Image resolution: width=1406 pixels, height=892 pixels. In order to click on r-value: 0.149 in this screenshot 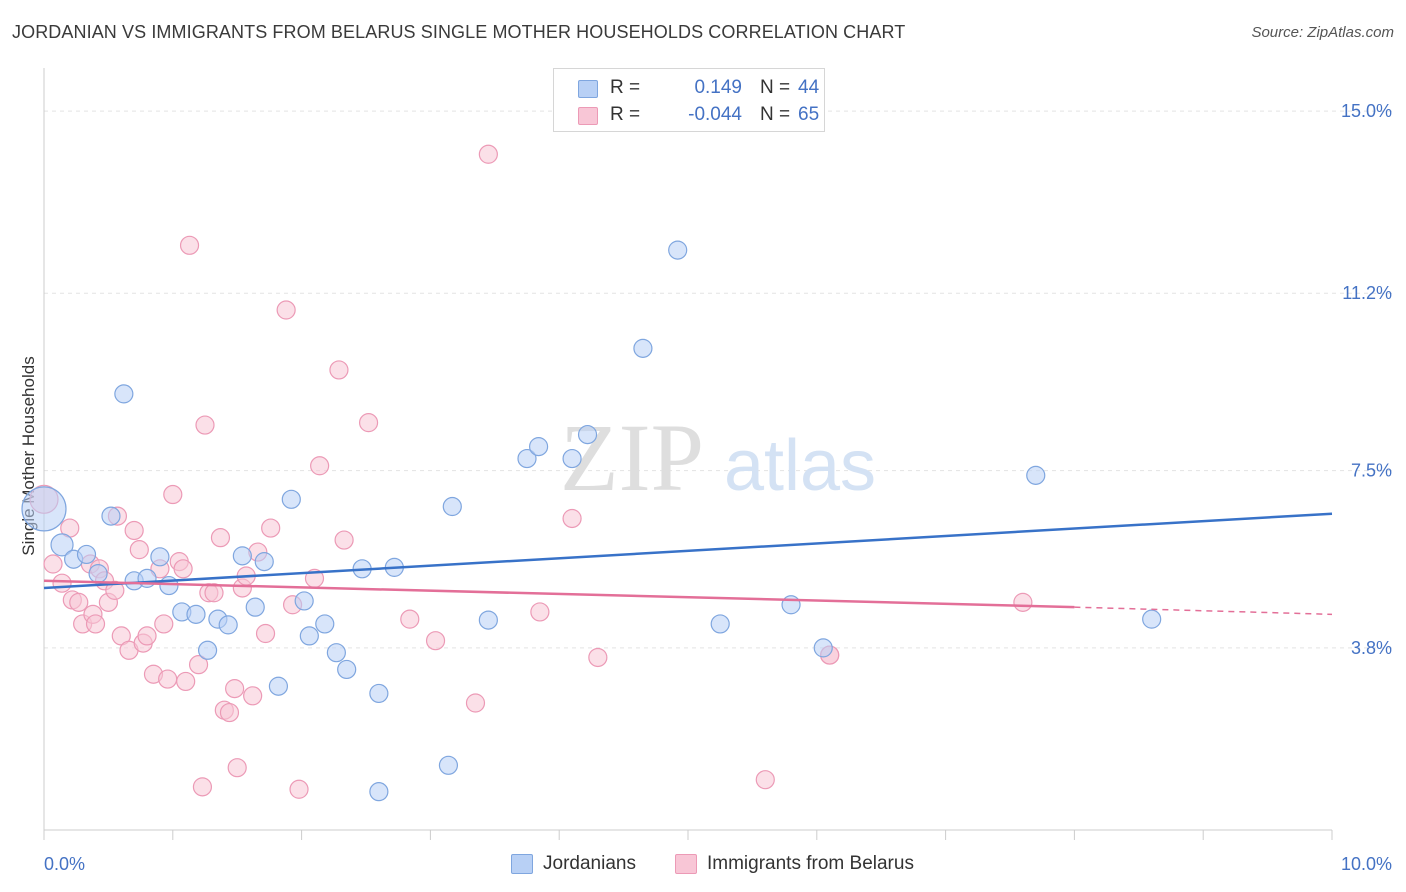, I will do `click(718, 87)`.